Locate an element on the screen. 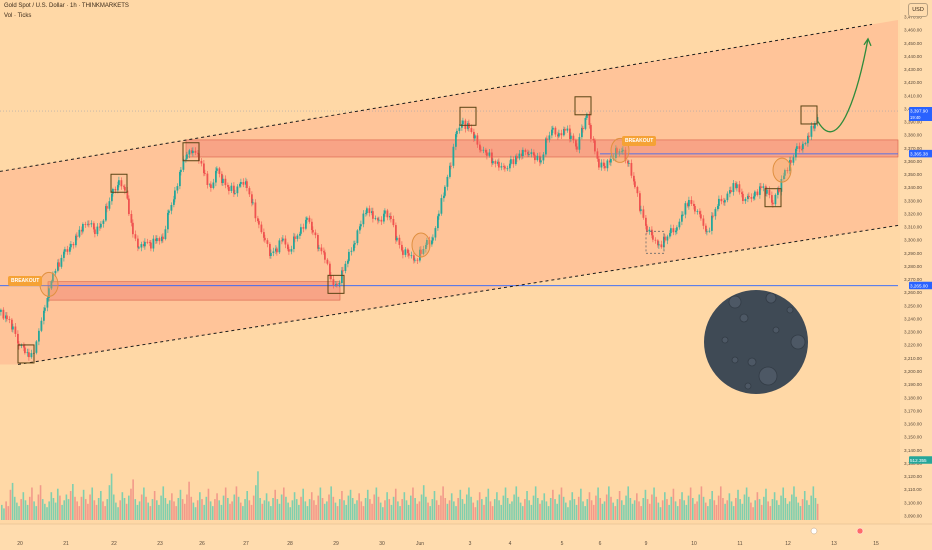  breakout-badge-mid: BREAKOUT is located at coordinates (639, 141).